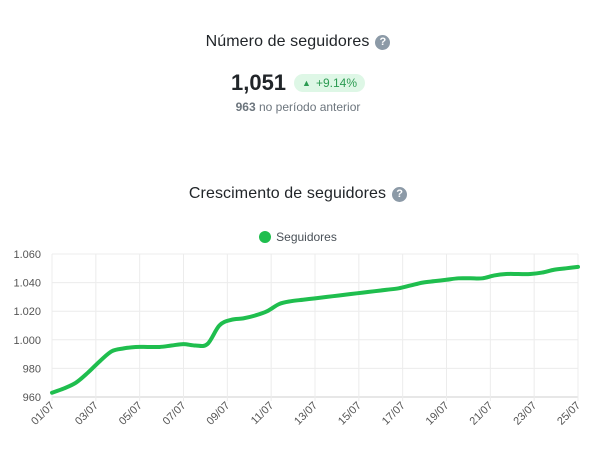 This screenshot has height=454, width=596. What do you see at coordinates (27, 312) in the screenshot?
I see `y-tick-label: 1.020` at bounding box center [27, 312].